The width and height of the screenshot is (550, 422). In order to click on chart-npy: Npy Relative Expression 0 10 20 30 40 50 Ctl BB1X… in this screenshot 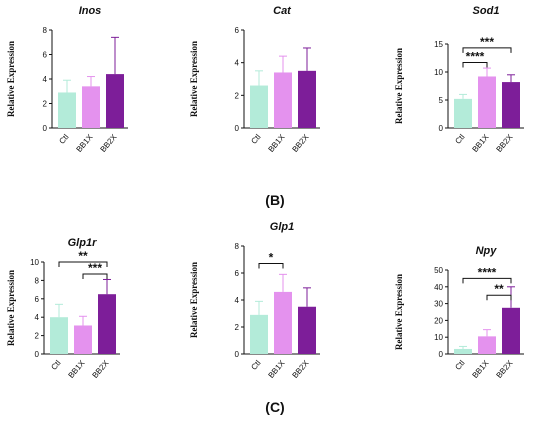, I will do `click(459, 312)`.